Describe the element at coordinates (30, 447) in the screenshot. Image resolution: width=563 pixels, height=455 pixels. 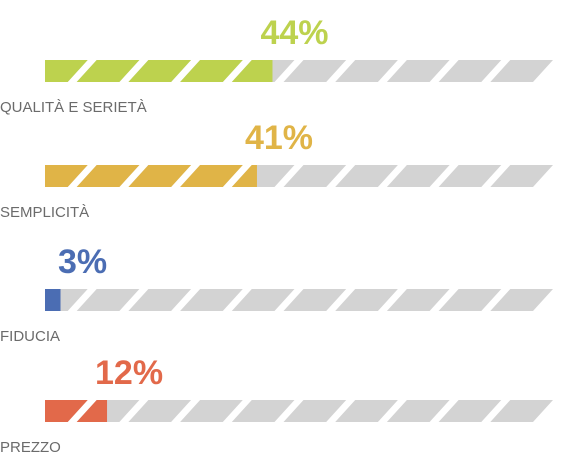
I see `category-label: PREZZO` at that location.